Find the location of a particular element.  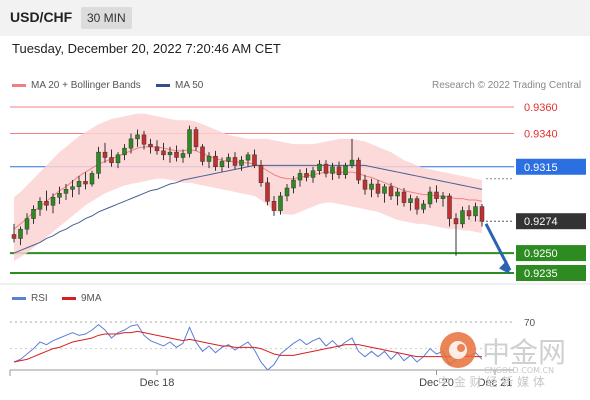

rsi-level-label: 70 is located at coordinates (530, 323).